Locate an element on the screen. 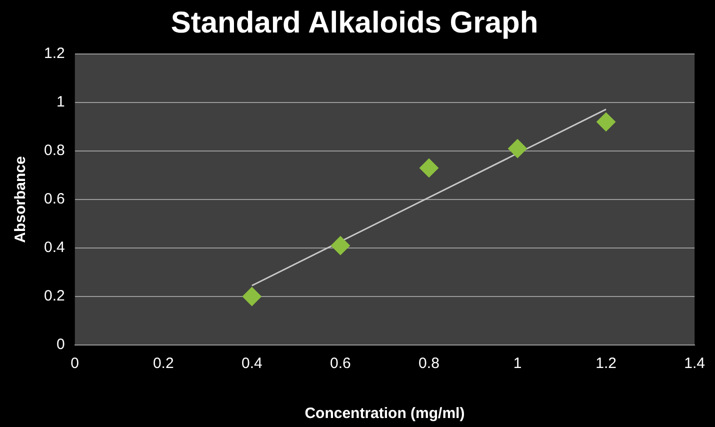 This screenshot has height=427, width=715. chart-title: Standard Alkaloids Graph is located at coordinates (354, 23).